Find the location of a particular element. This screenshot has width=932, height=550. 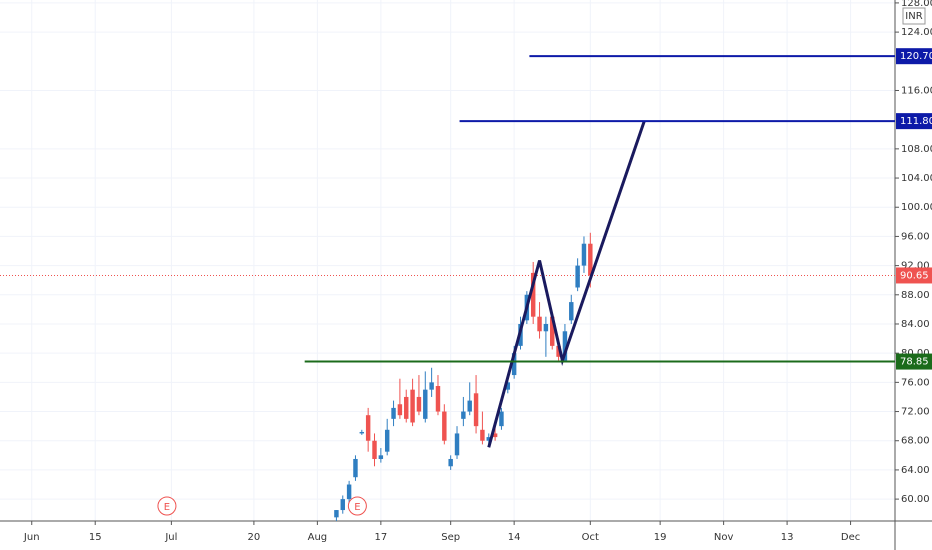

trend-line is located at coordinates (566, 284).